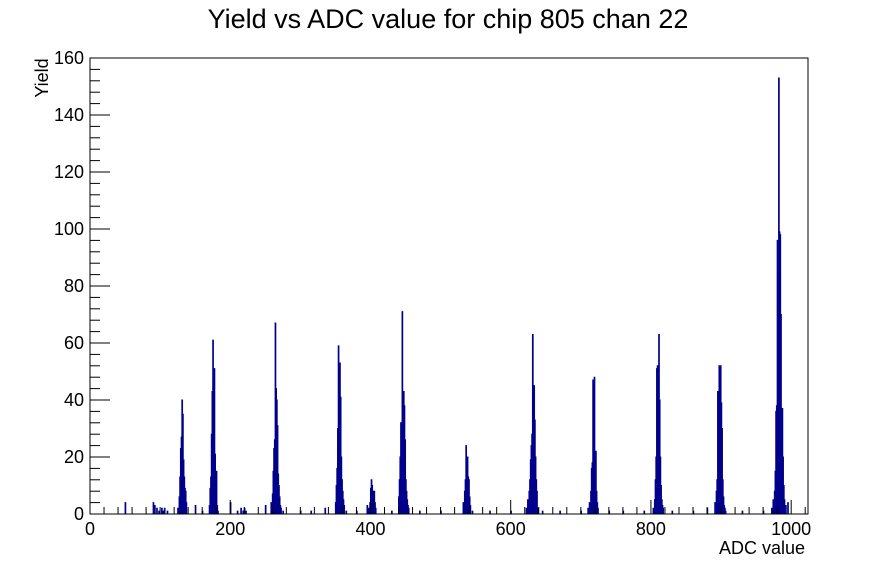 The width and height of the screenshot is (896, 572). Describe the element at coordinates (69, 172) in the screenshot. I see `y-tick-label: 120` at that location.